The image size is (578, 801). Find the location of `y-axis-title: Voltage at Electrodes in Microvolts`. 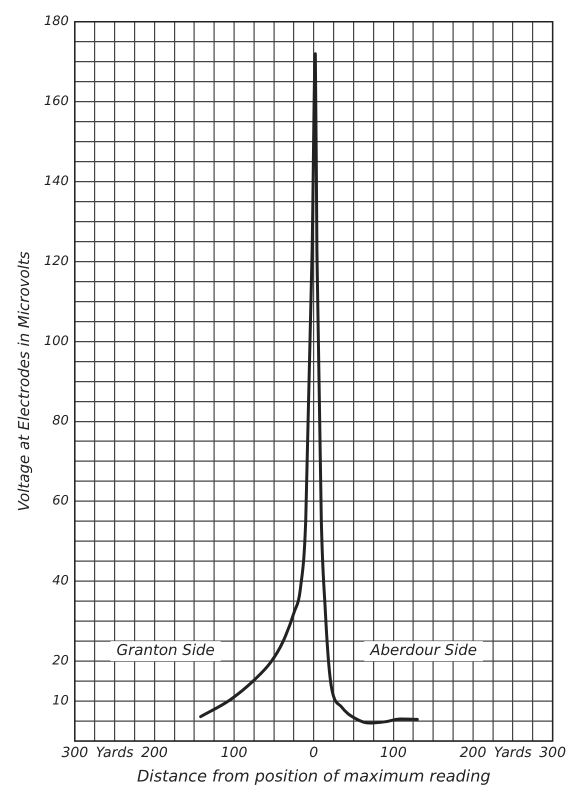

y-axis-title: Voltage at Electrodes in Microvolts is located at coordinates (23, 381).